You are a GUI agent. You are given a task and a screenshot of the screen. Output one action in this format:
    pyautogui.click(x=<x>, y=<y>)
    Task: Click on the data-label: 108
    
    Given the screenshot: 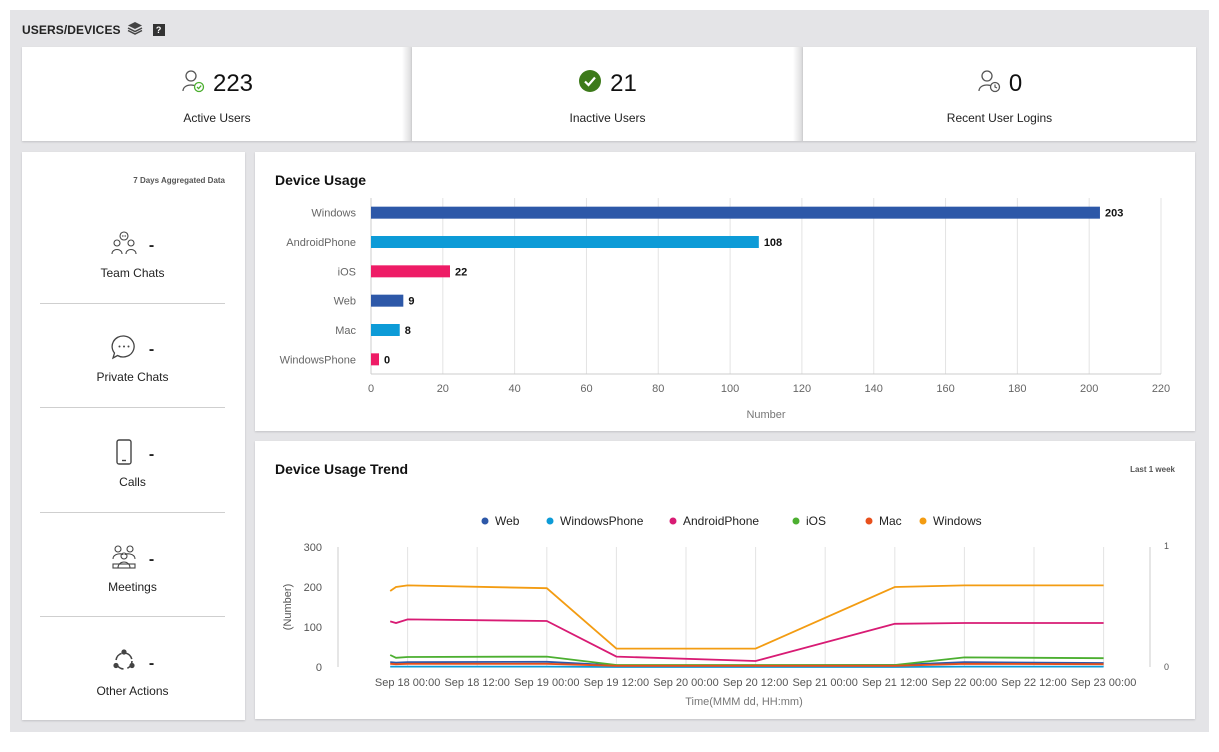 What is the action you would take?
    pyautogui.click(x=773, y=243)
    